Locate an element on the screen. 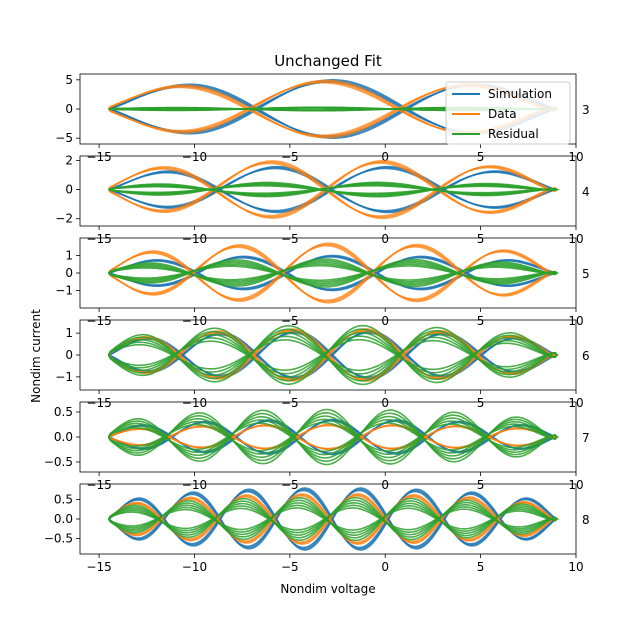 The width and height of the screenshot is (640, 622). panel-8: −0.5 0.0 0.5 −15 −10 −5 0 5 10 8 is located at coordinates (317, 528).